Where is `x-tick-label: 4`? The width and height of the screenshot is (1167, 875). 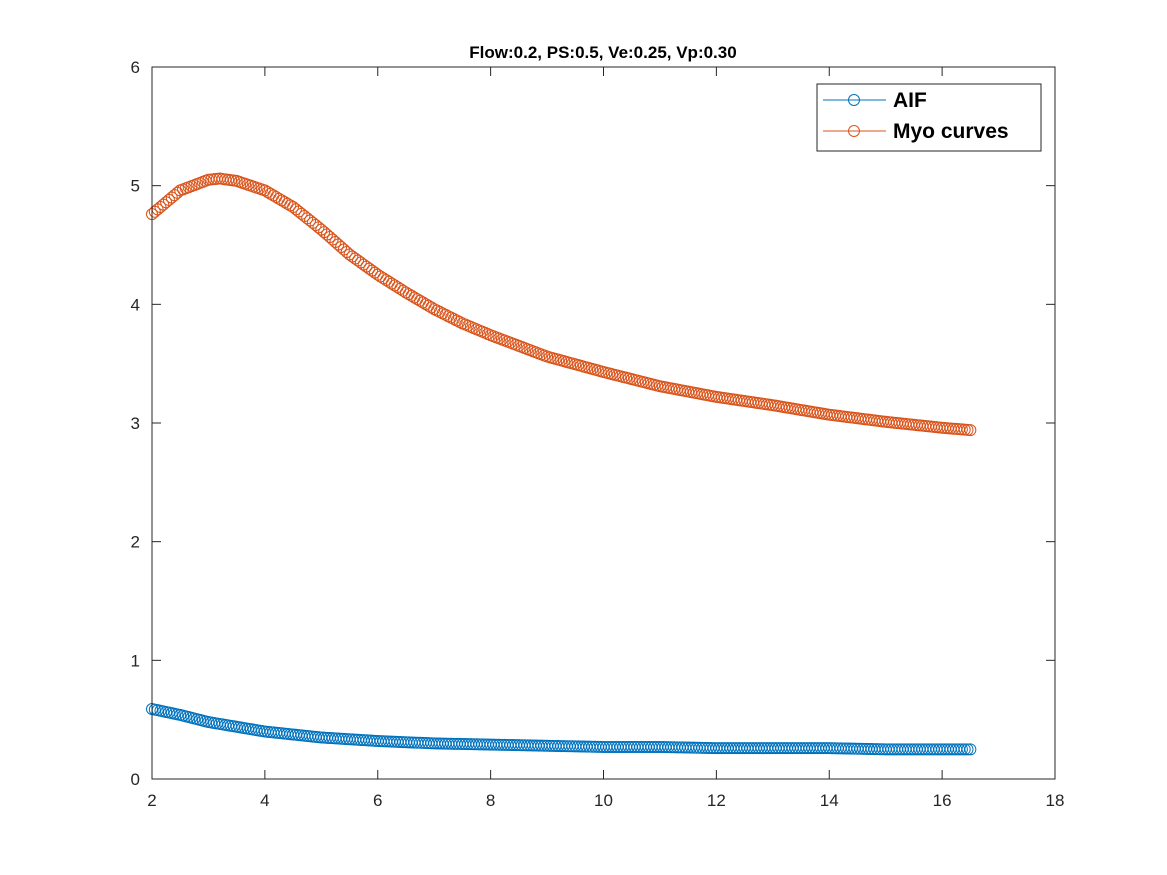
x-tick-label: 4 is located at coordinates (264, 800).